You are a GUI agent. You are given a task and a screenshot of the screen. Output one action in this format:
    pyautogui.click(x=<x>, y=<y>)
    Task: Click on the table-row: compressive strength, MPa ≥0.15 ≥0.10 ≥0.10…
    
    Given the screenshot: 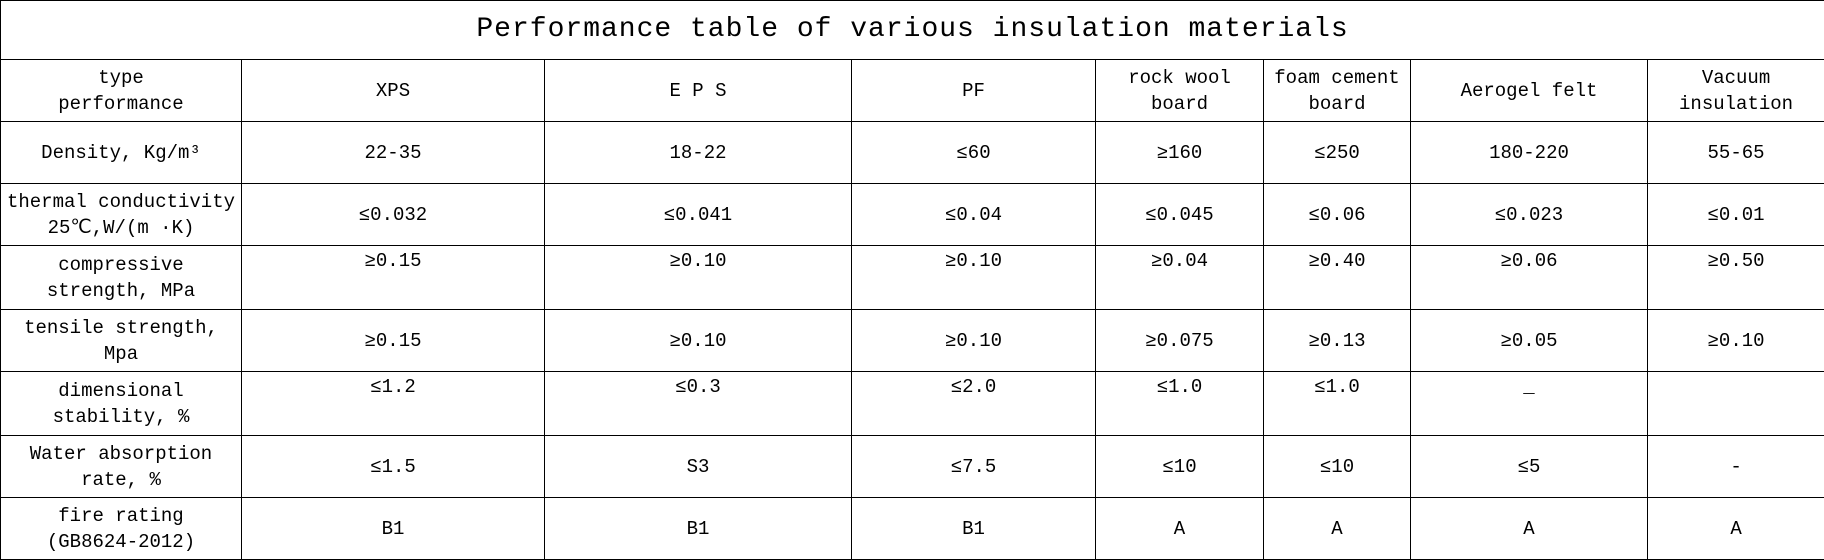 What is the action you would take?
    pyautogui.click(x=912, y=277)
    